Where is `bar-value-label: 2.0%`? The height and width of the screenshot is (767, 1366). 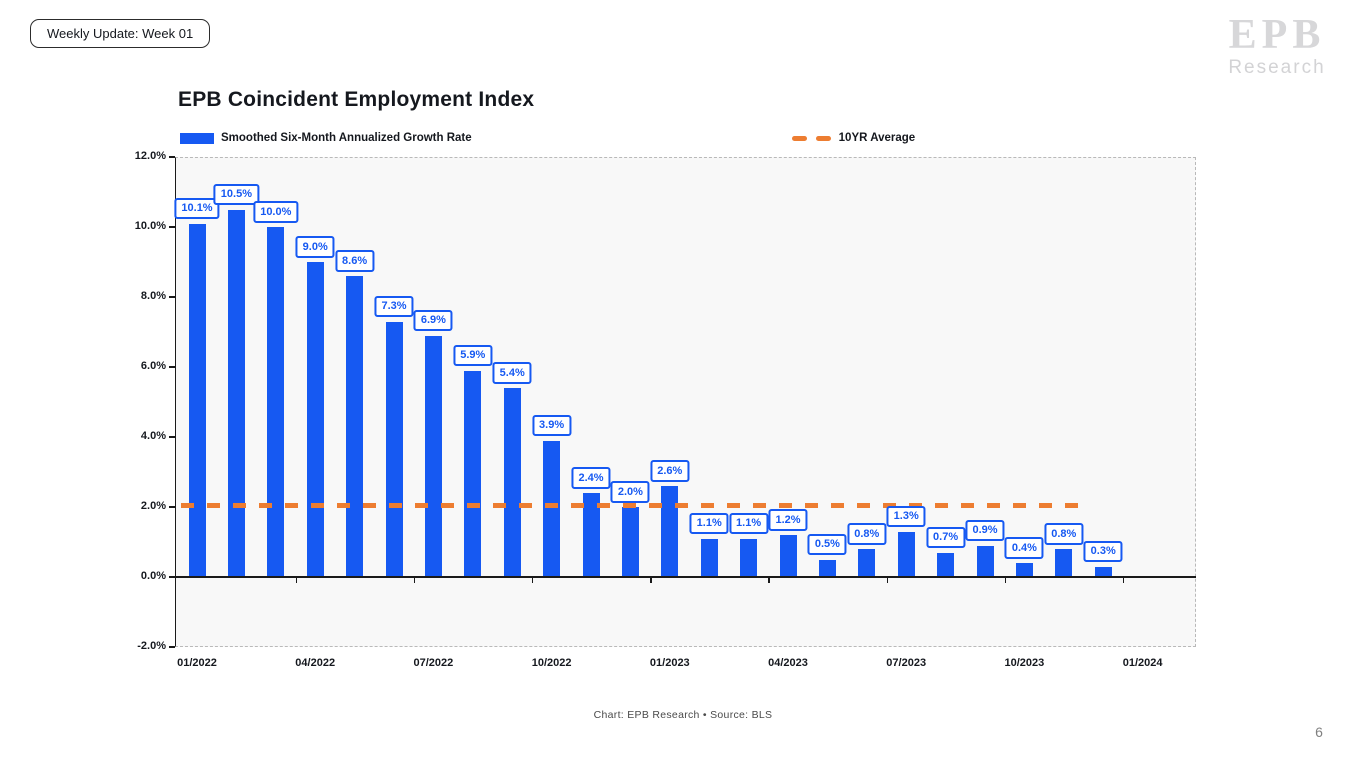
bar-value-label: 2.0% is located at coordinates (630, 492).